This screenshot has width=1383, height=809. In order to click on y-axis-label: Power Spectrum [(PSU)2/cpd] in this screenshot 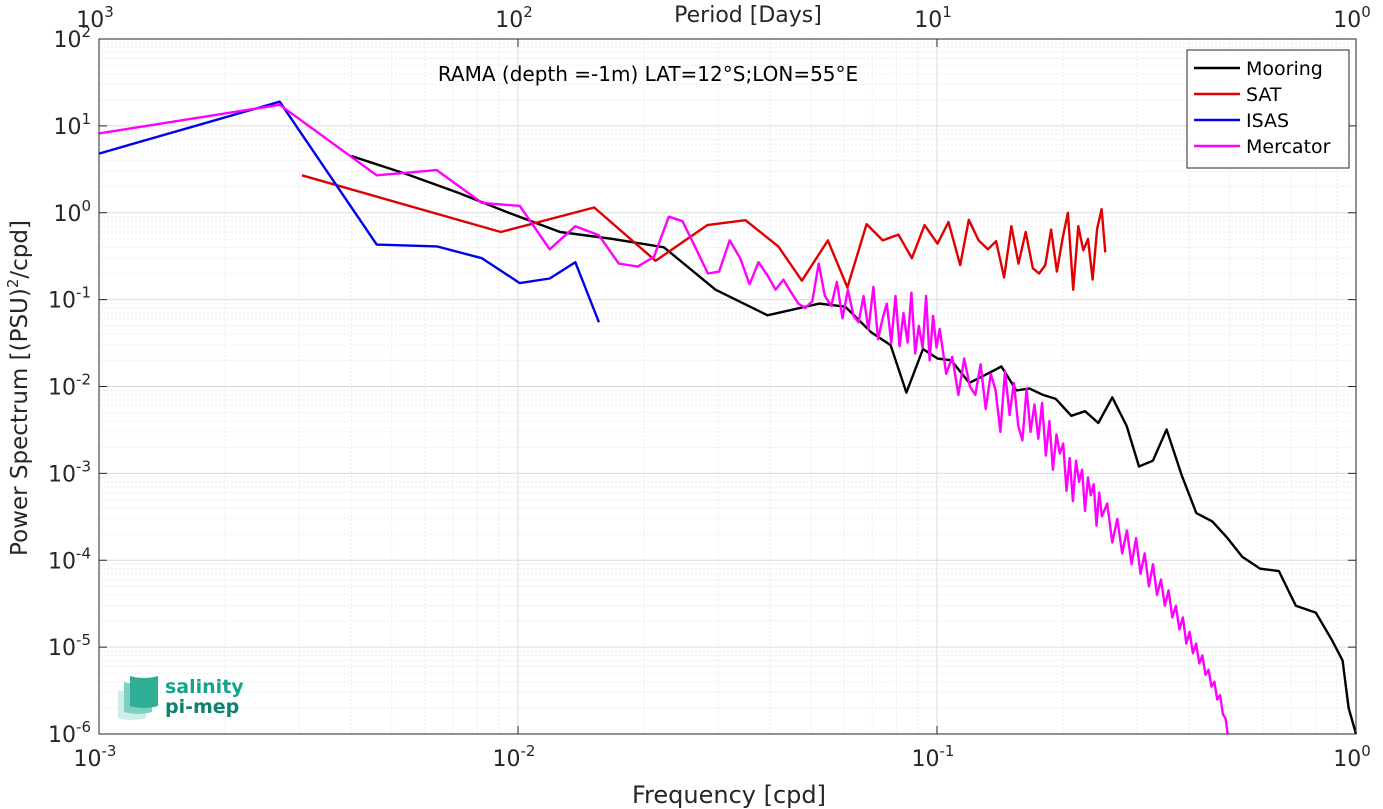, I will do `click(18, 388)`.